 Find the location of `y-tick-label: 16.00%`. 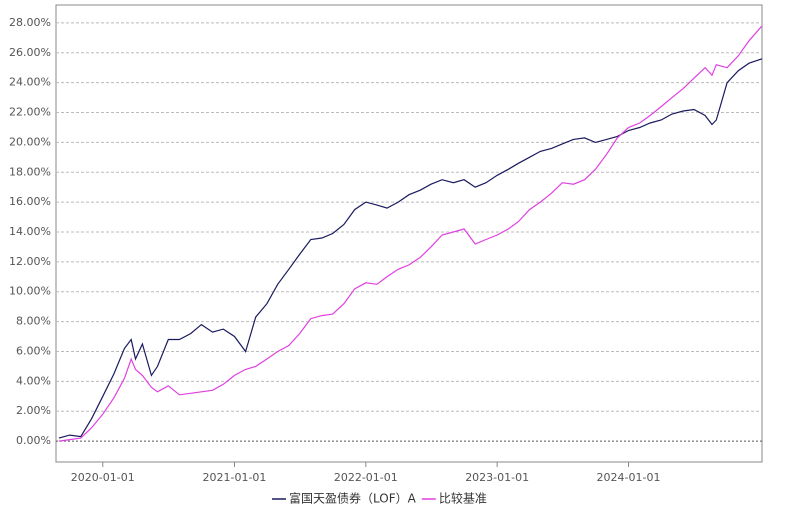

y-tick-label: 16.00% is located at coordinates (30, 201).